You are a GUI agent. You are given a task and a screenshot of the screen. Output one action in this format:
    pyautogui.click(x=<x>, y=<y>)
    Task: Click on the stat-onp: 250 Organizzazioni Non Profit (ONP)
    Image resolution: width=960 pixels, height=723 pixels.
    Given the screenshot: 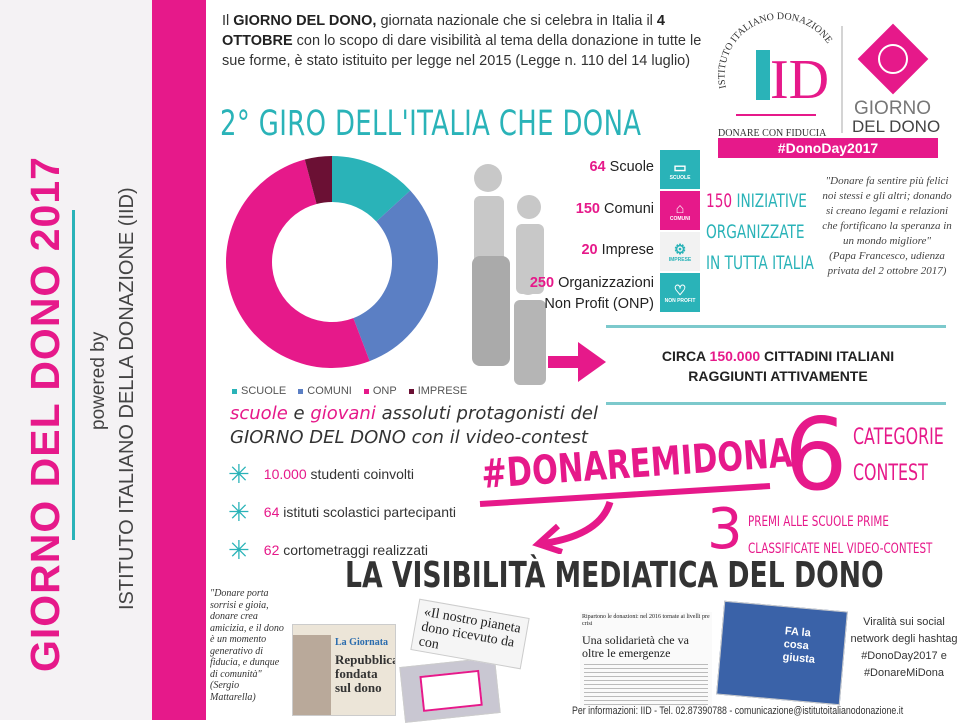 What is the action you would take?
    pyautogui.click(x=591, y=293)
    